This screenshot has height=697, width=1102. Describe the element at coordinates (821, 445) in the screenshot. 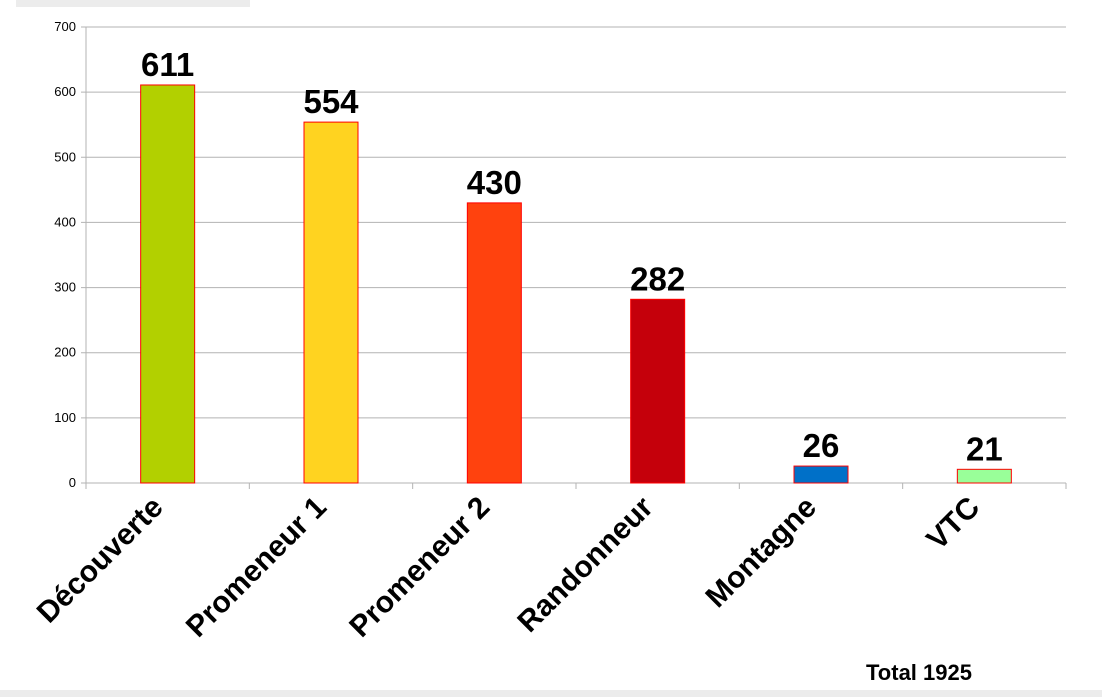

I see `data-label: 26` at that location.